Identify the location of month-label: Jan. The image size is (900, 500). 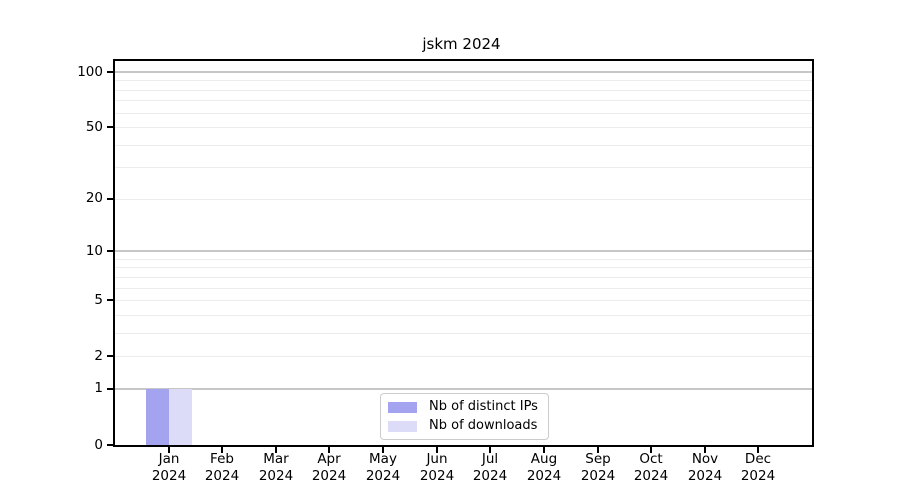
(169, 459).